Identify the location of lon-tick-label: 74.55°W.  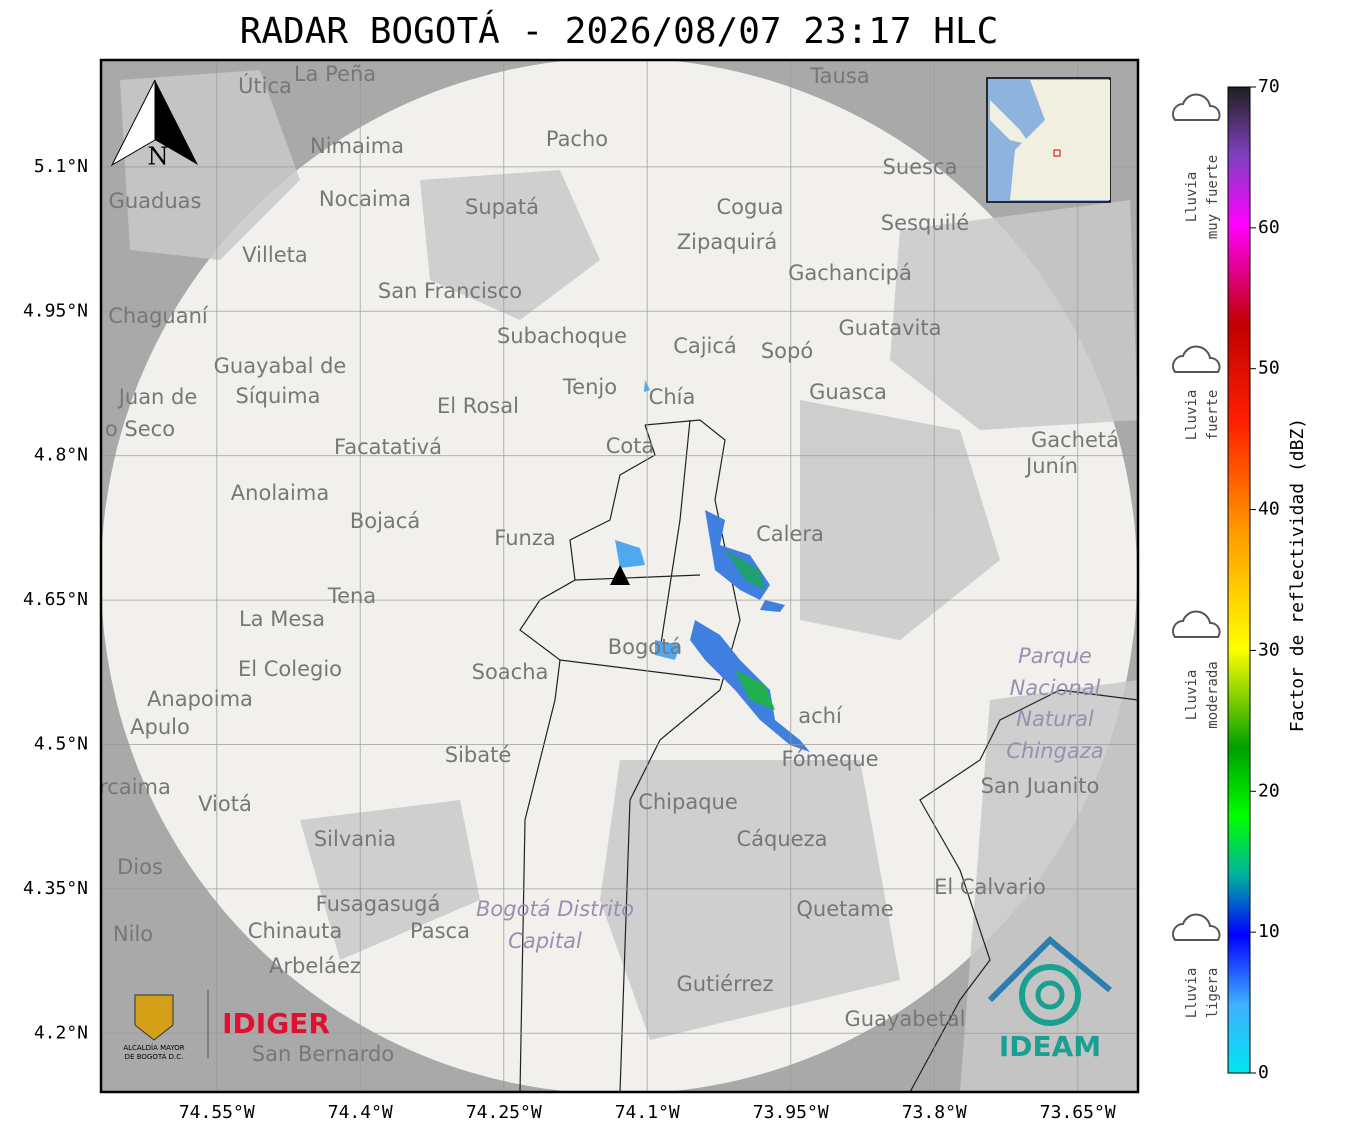
(217, 1112).